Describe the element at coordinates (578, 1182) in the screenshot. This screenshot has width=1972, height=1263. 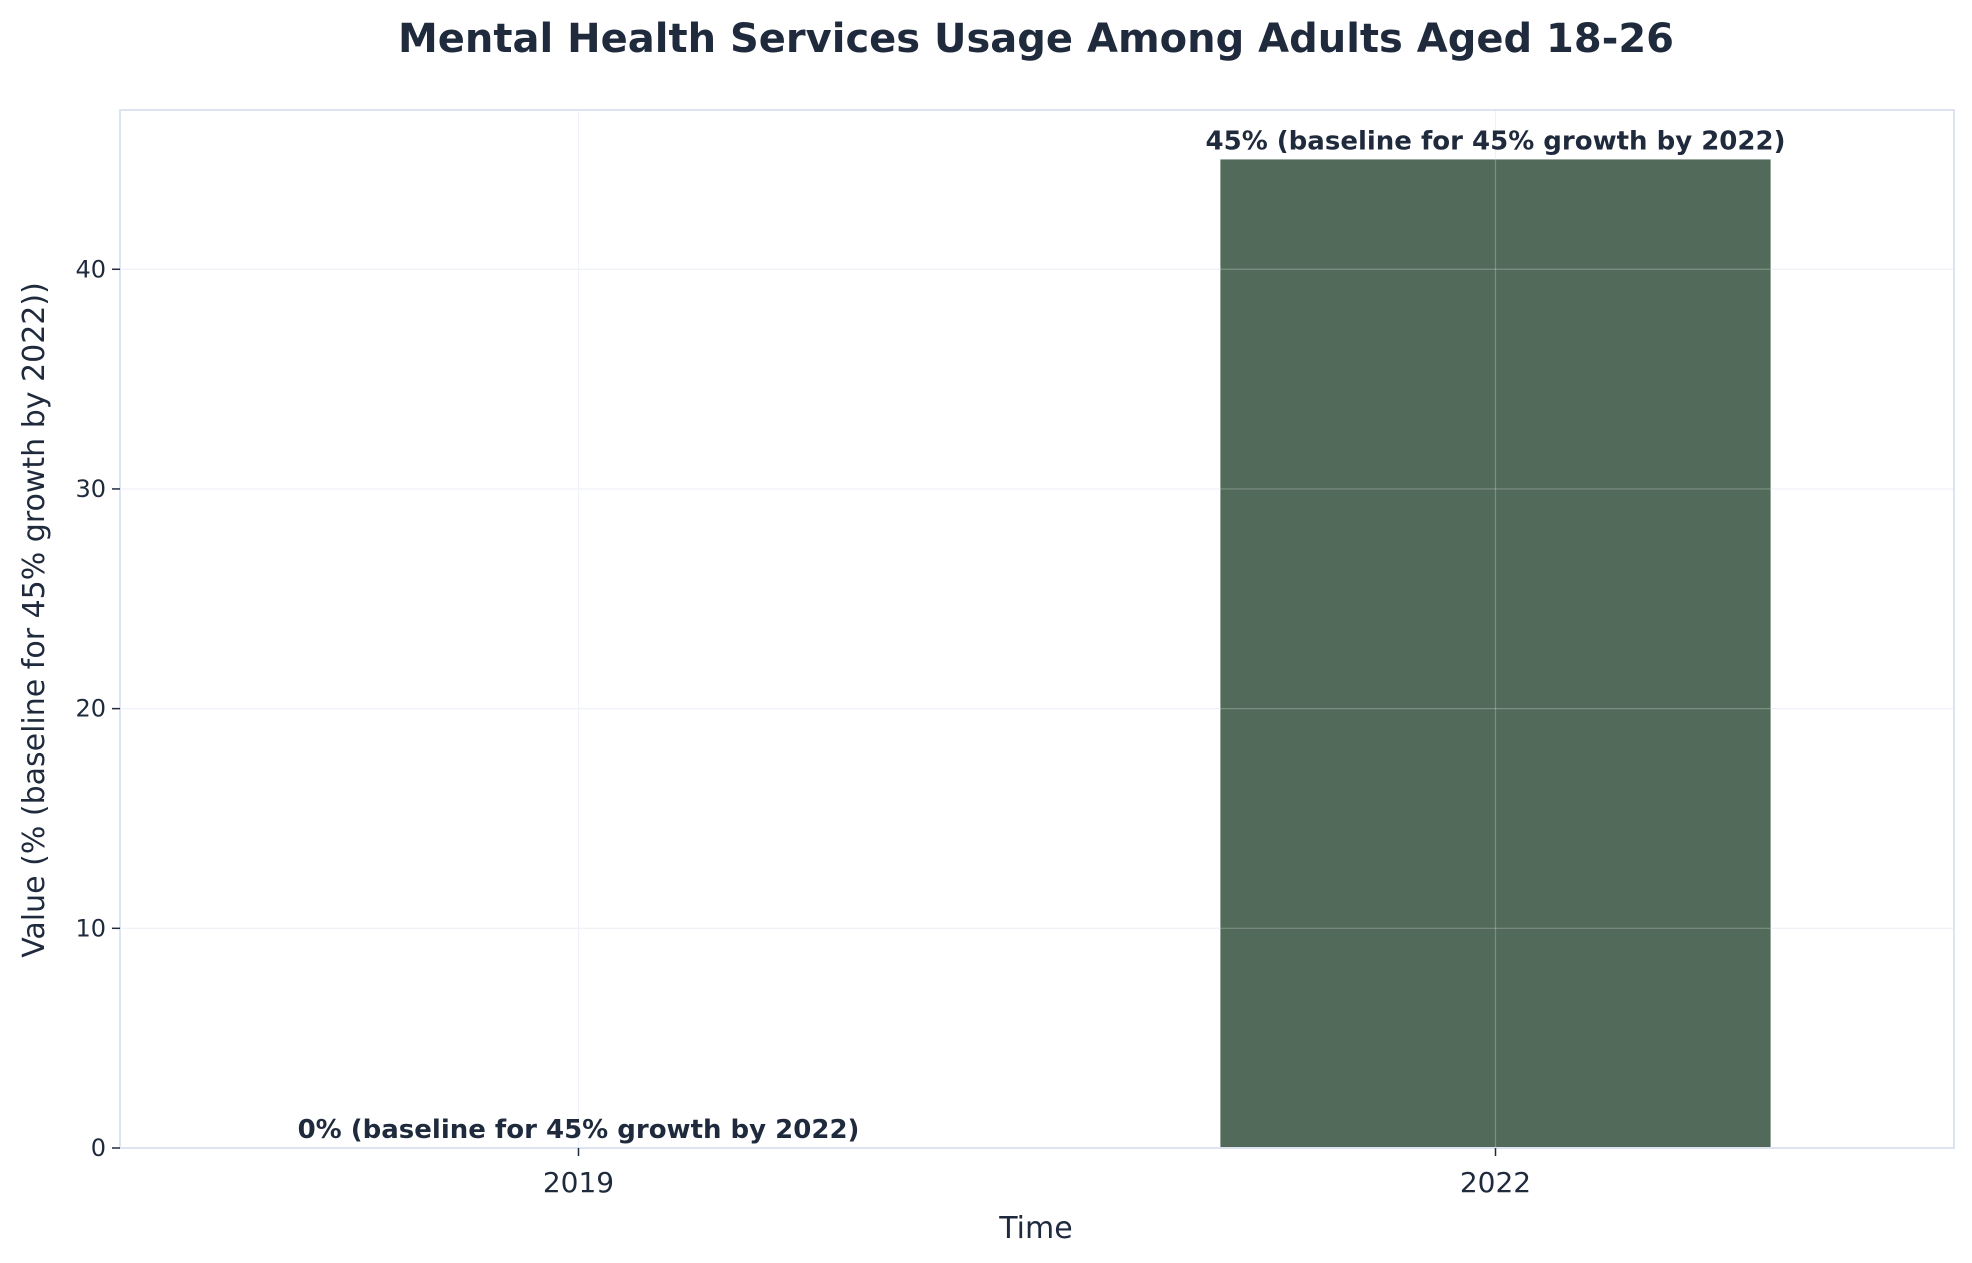
I see `x-tick-label: 2019` at that location.